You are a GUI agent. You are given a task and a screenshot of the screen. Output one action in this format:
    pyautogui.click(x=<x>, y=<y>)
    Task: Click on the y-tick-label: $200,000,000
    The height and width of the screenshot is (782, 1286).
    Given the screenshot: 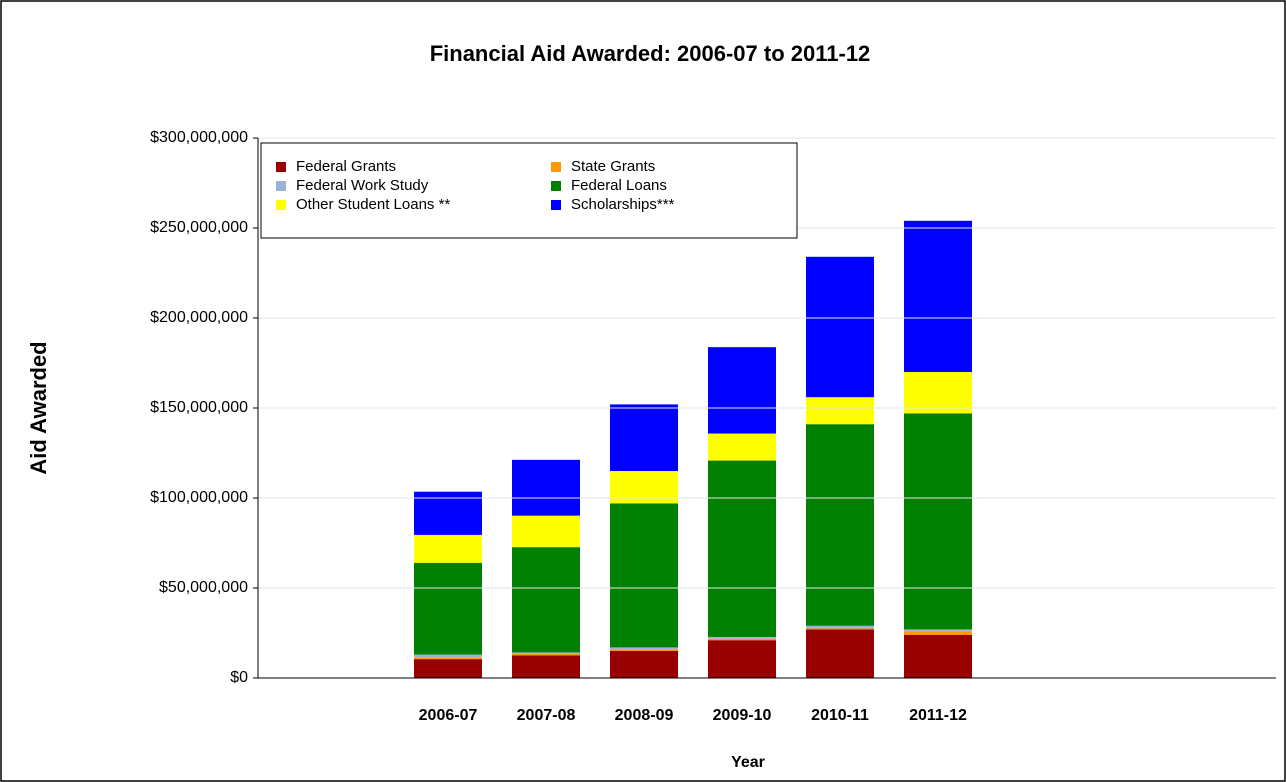 What is the action you would take?
    pyautogui.click(x=199, y=317)
    